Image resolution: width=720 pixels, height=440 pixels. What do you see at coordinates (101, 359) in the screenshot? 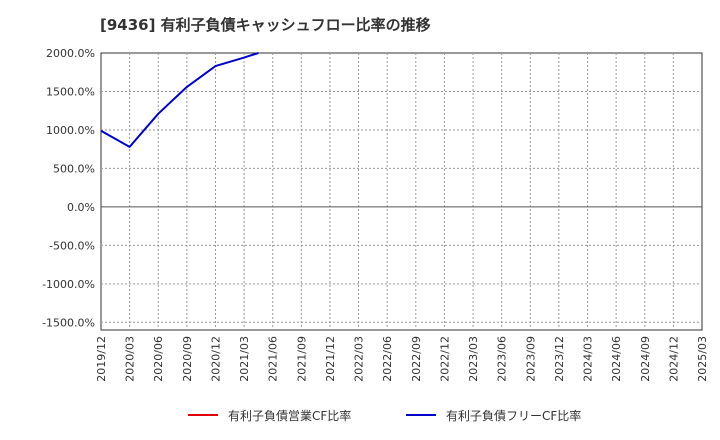
I see `x-tick-label: 2019/12` at bounding box center [101, 359].